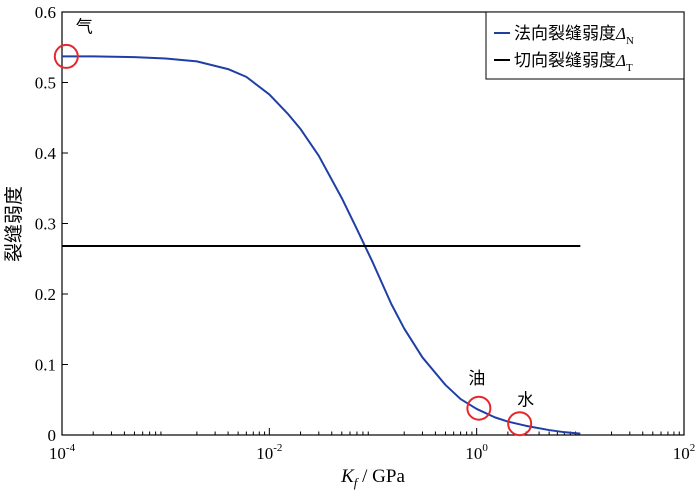 The width and height of the screenshot is (700, 501). I want to click on x-axis-title: Kf / GPa, so click(372, 478).